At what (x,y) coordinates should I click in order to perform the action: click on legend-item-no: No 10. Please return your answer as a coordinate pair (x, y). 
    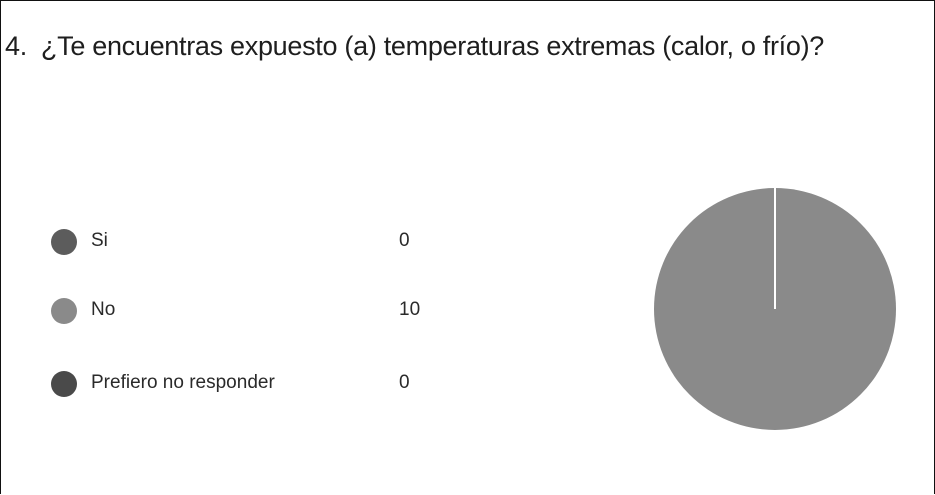
    Looking at the image, I should click on (251, 310).